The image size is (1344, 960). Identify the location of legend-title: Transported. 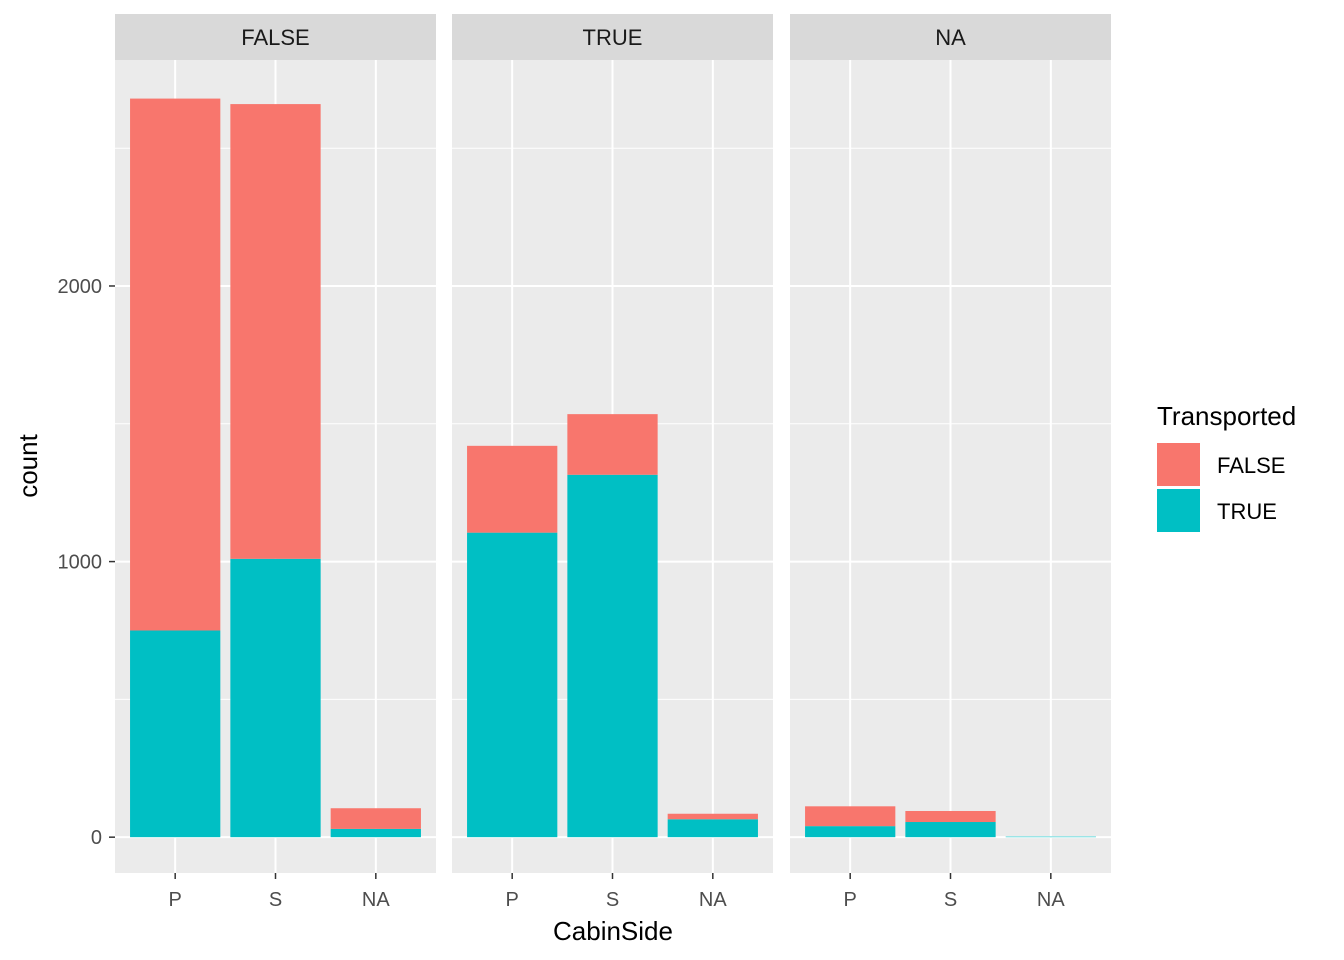
(1226, 416).